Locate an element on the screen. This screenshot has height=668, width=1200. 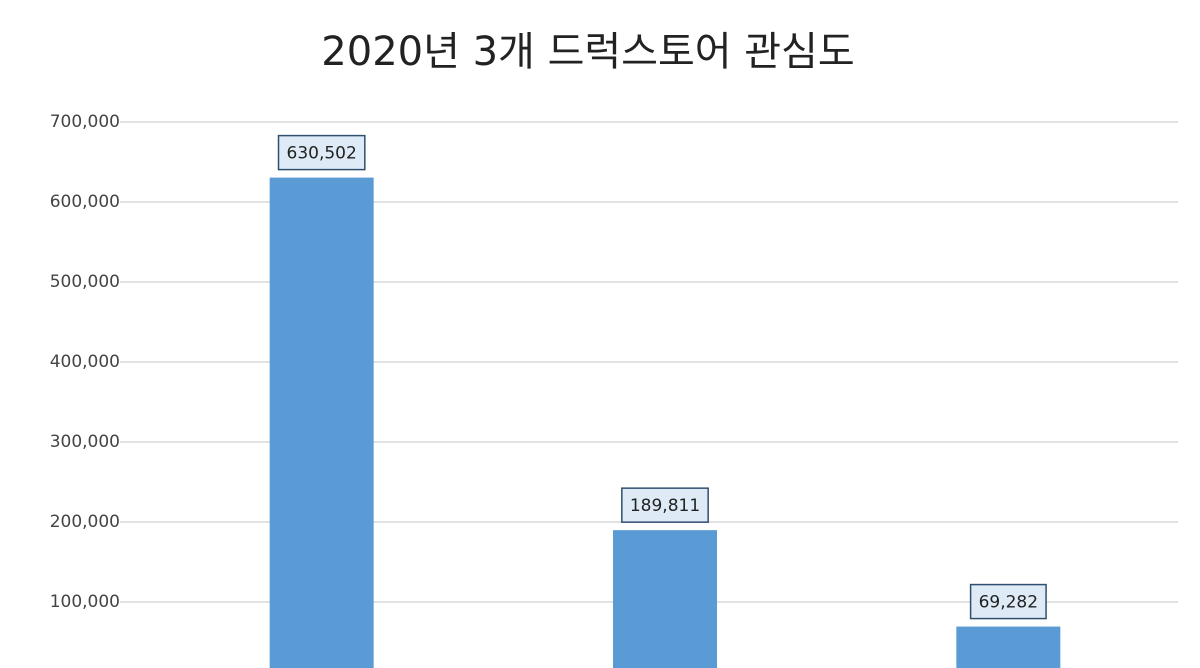
value-label: 630,502 is located at coordinates (322, 154).